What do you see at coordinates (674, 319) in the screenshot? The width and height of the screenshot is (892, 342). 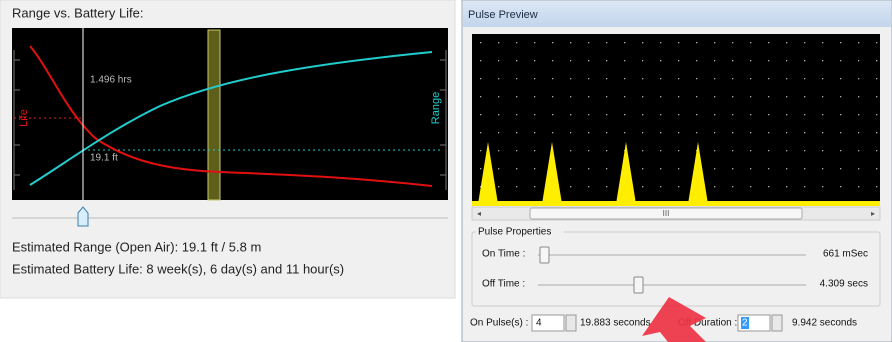 I see `pointer-arrow` at bounding box center [674, 319].